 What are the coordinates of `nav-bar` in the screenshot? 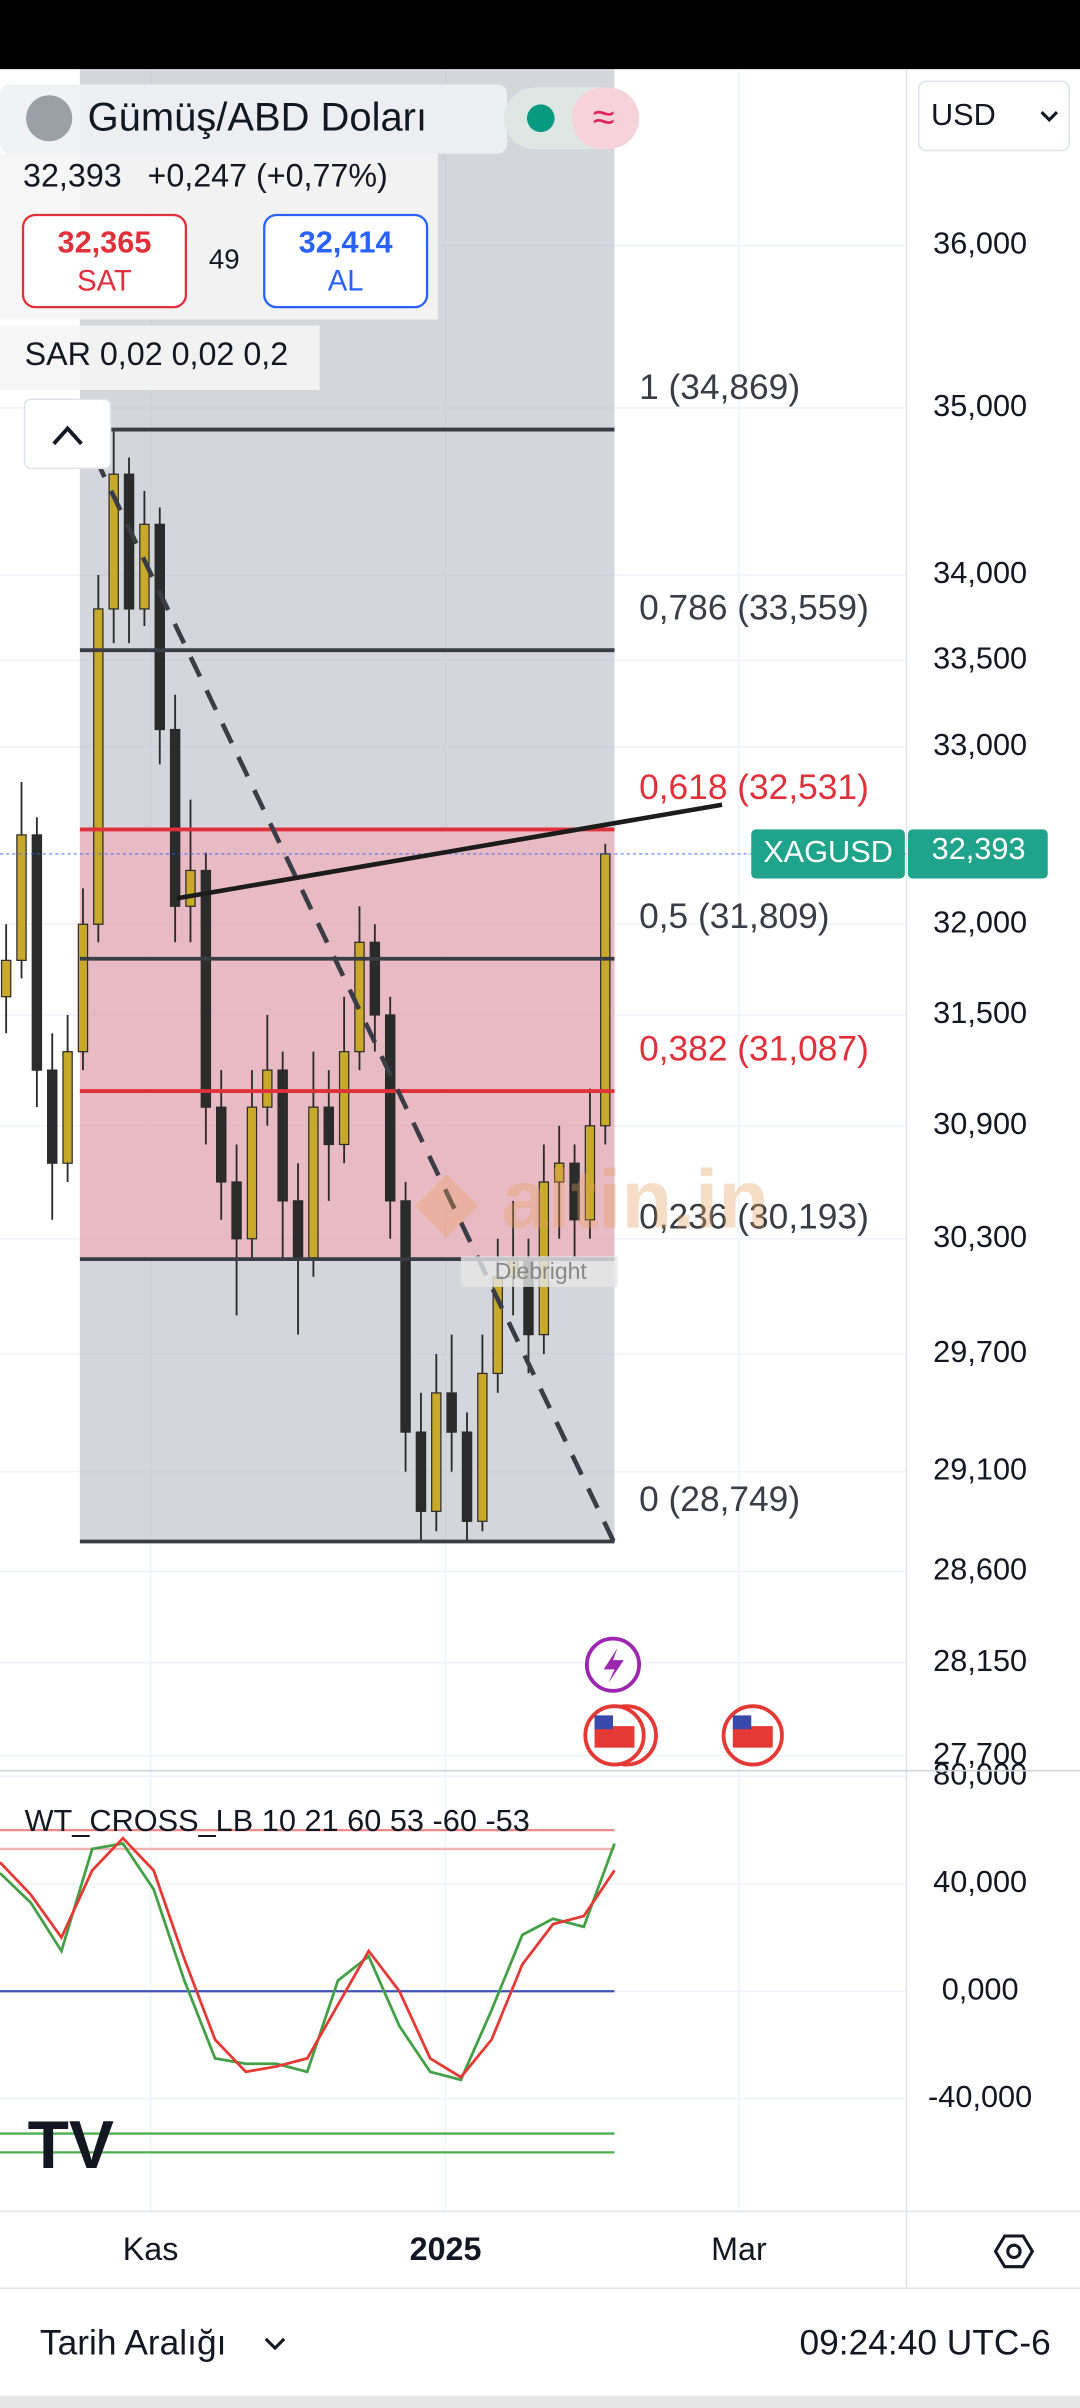 It's located at (540, 2401).